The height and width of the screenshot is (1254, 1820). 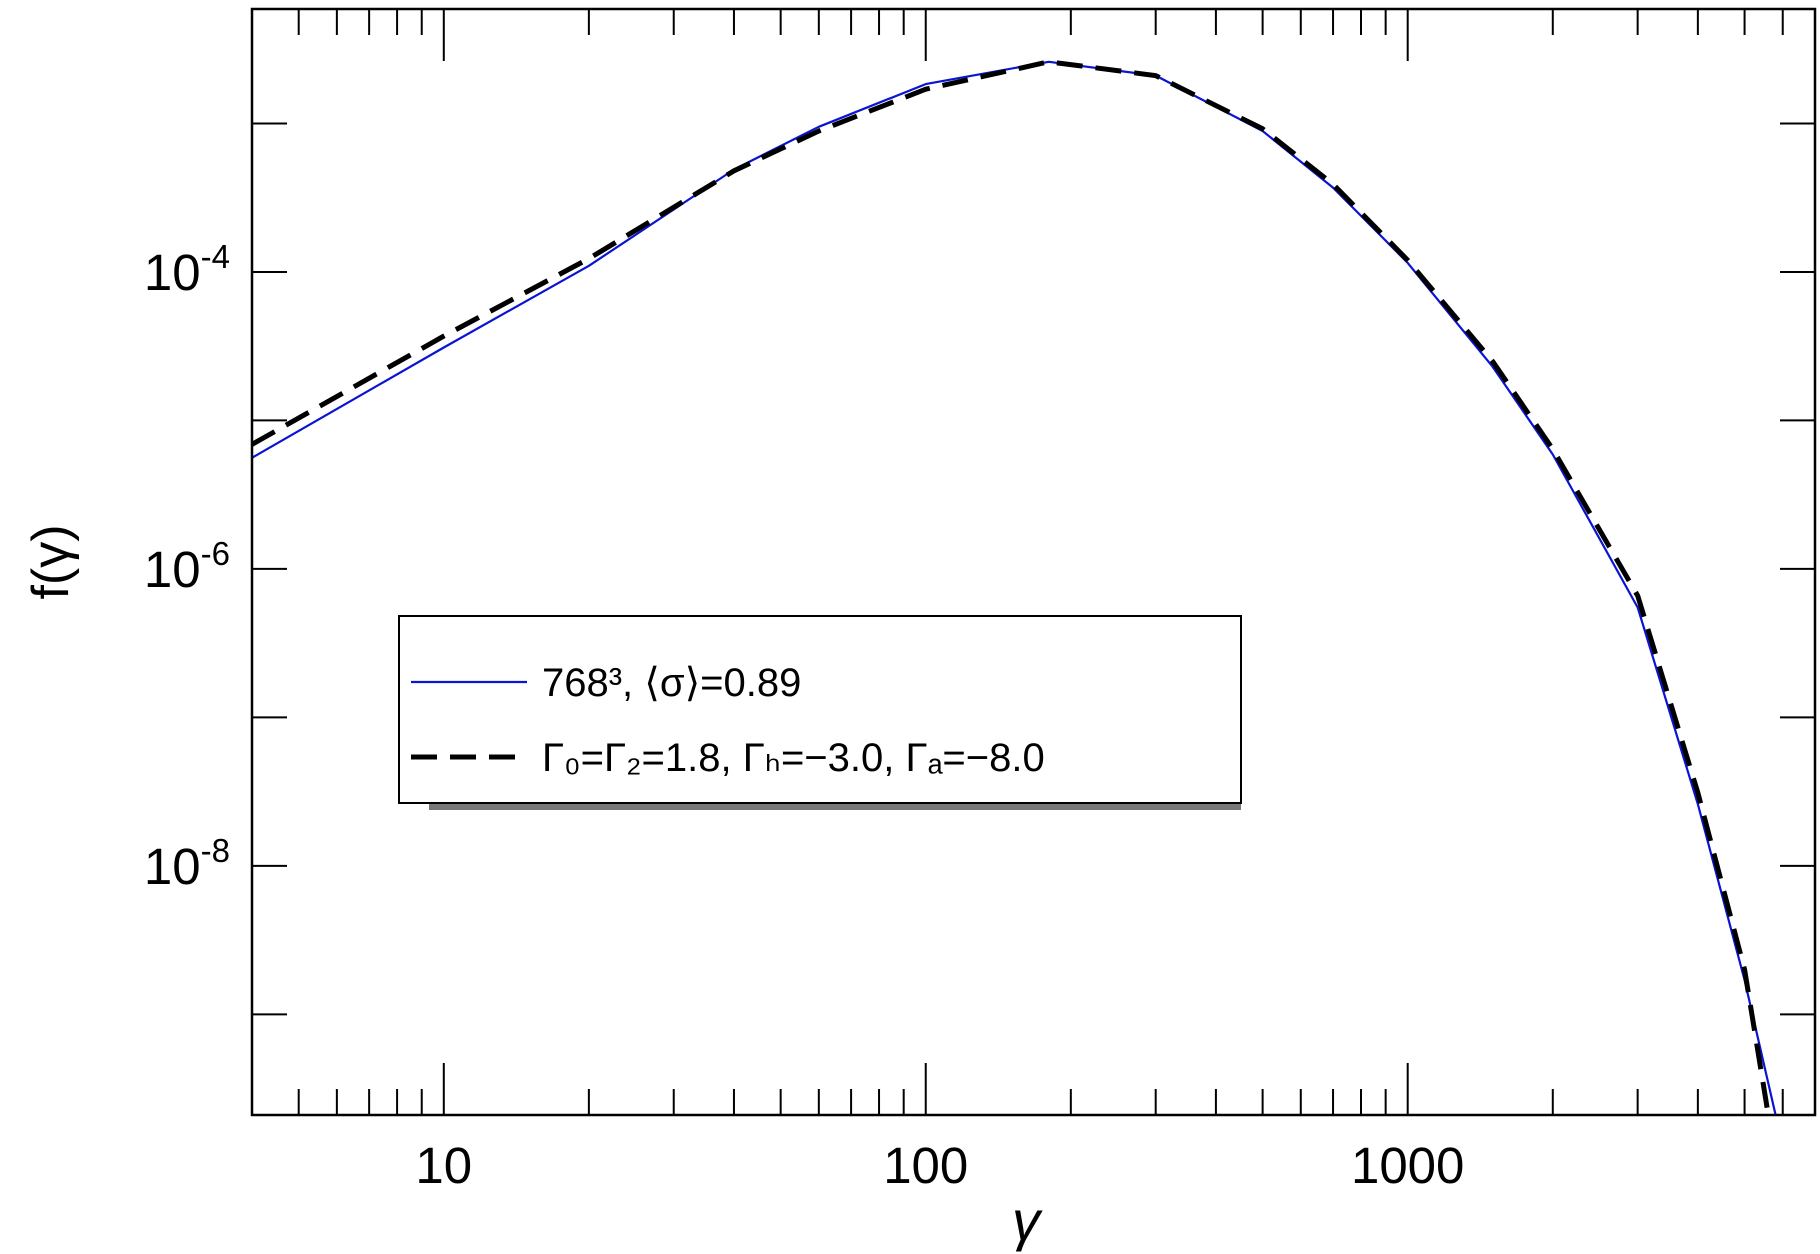 What do you see at coordinates (215, 553) in the screenshot?
I see `y-tick-exponent: -6` at bounding box center [215, 553].